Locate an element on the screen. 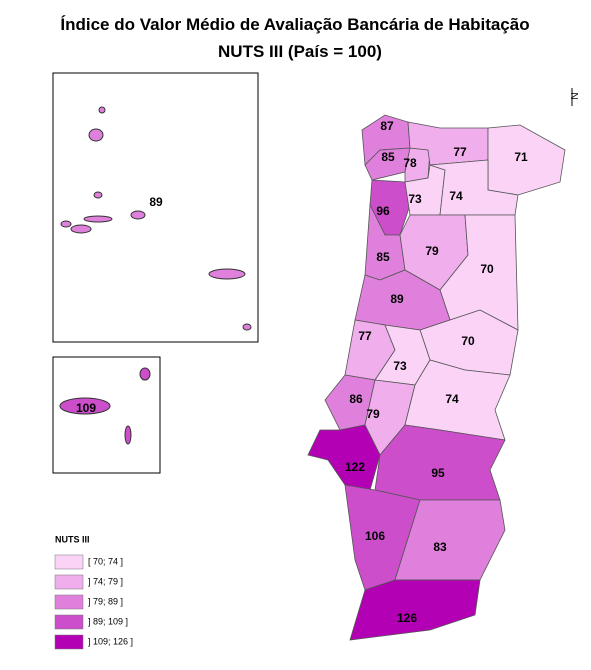  azores-frame is located at coordinates (155, 207).